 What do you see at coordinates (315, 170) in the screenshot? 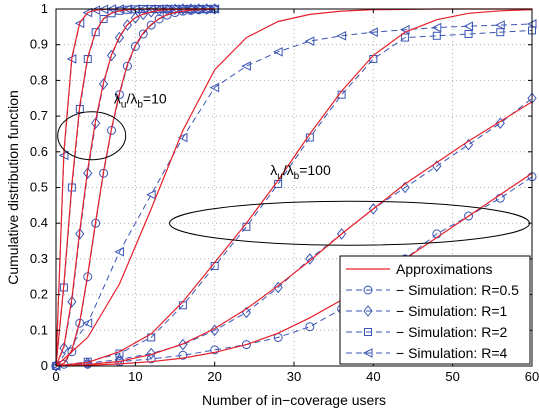
I see `annotation-part: =100` at bounding box center [315, 170].